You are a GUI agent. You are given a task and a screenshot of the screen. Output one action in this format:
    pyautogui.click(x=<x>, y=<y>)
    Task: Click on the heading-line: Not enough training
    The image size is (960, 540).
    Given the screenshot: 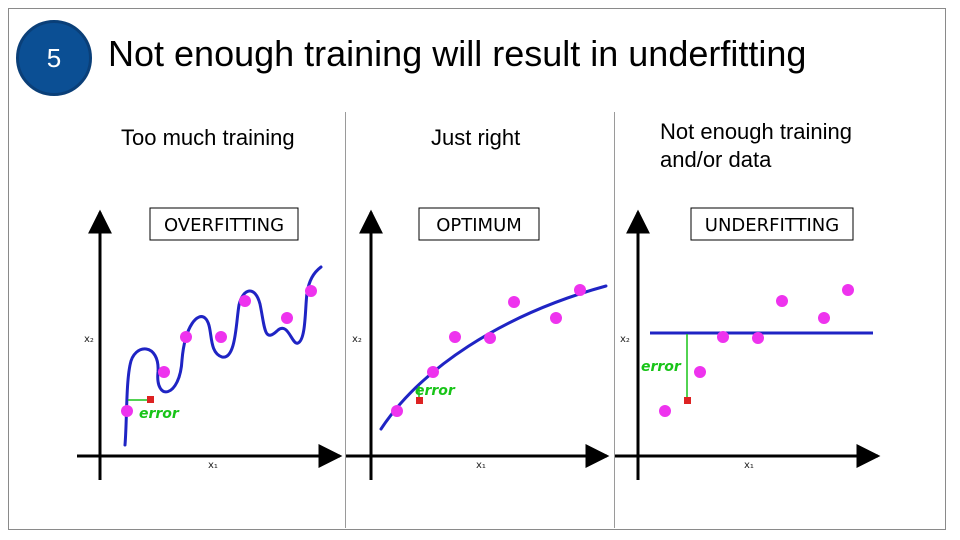 What is the action you would take?
    pyautogui.click(x=756, y=131)
    